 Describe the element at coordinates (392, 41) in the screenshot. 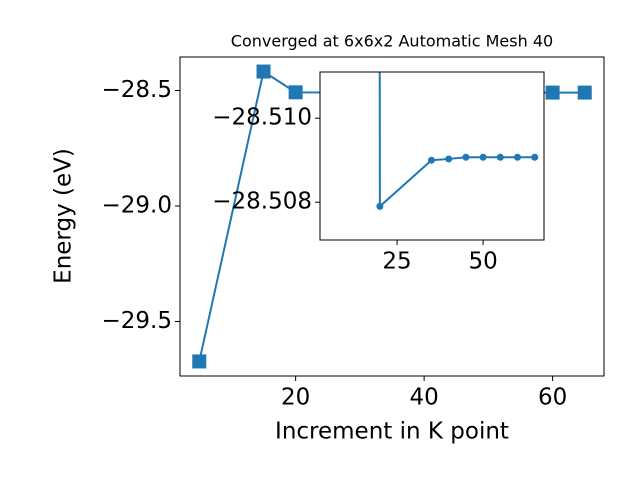

I see `chart-title: Converged at 6x6x2 Automatic Mesh 40` at that location.